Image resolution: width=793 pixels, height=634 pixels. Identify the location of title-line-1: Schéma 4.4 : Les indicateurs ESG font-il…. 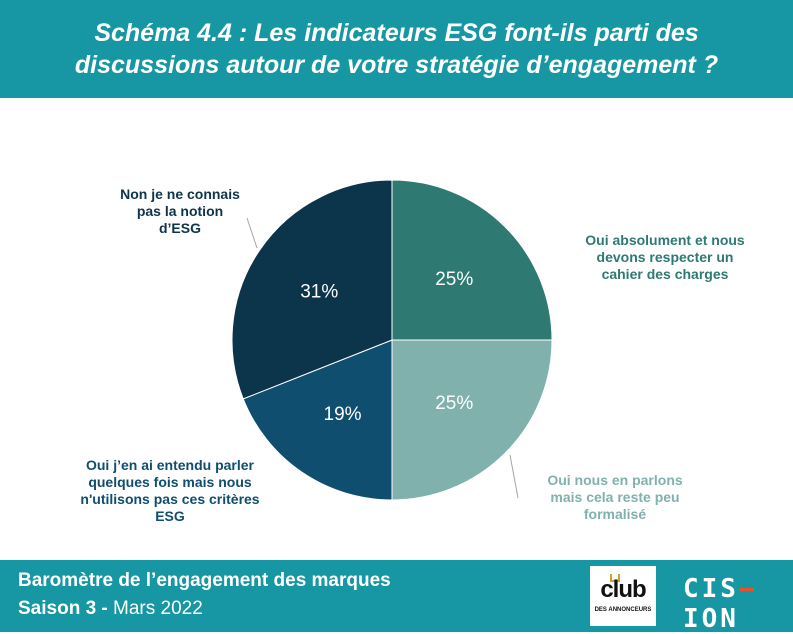
(396, 33).